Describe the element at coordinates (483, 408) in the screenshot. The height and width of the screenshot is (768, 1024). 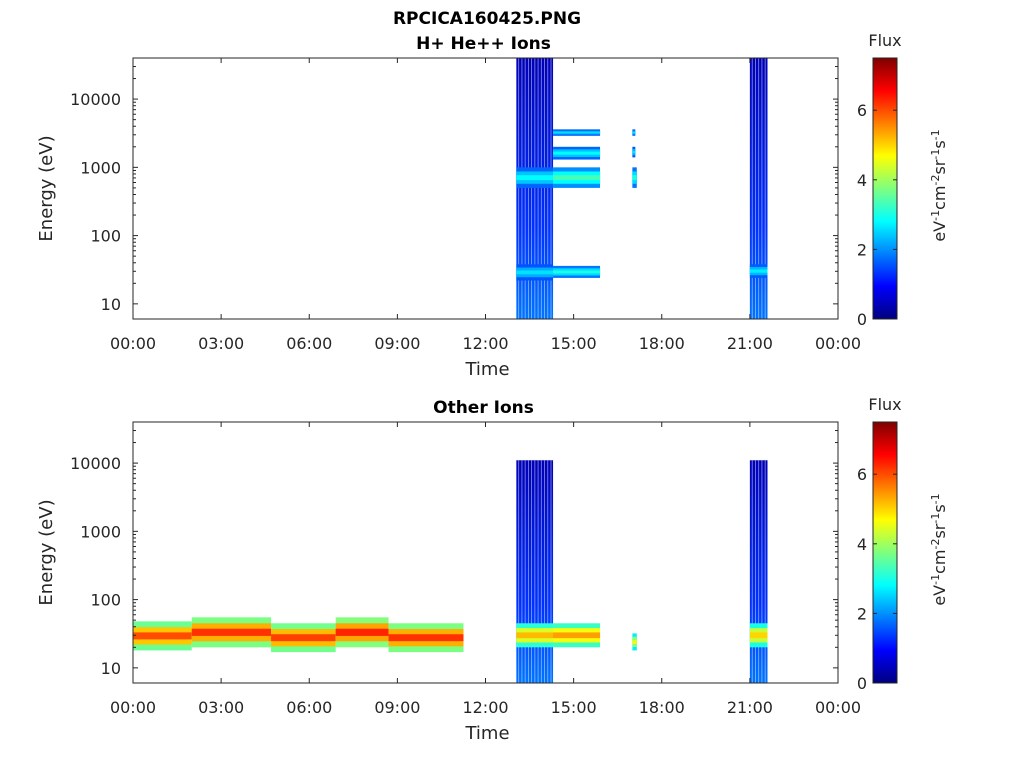
I see `panel-title: Other Ions` at that location.